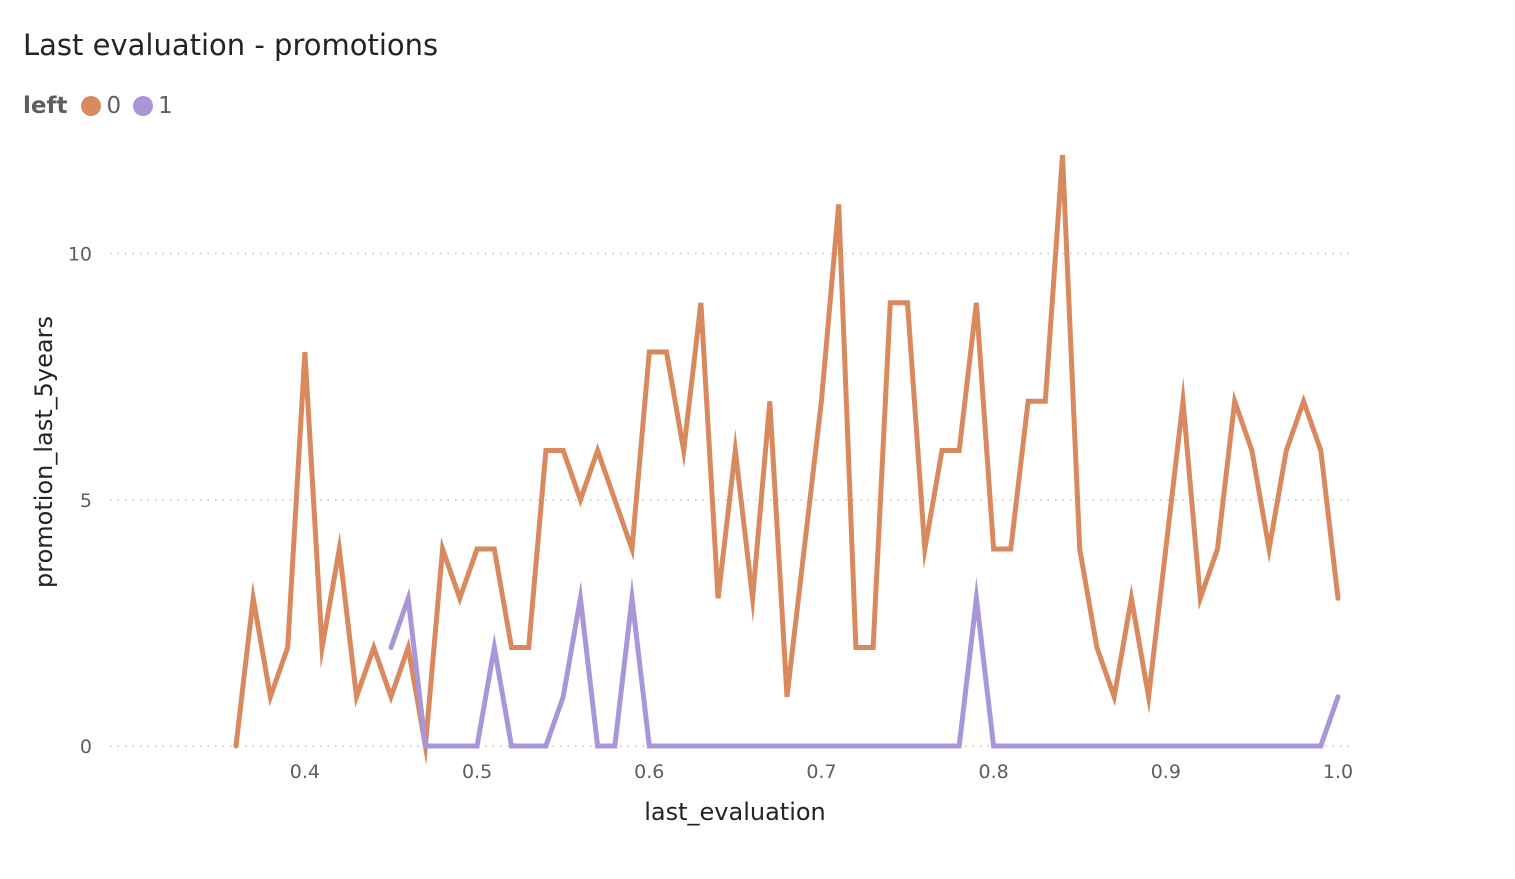 Image resolution: width=1515 pixels, height=879 pixels. I want to click on x-axis-title: last_evaluation, so click(735, 812).